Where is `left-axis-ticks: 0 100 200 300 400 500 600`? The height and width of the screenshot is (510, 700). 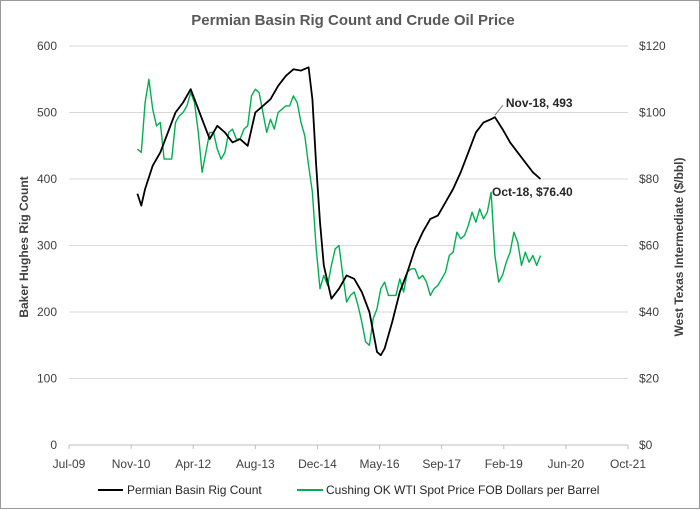 left-axis-ticks: 0 100 200 300 400 500 600 is located at coordinates (47, 245).